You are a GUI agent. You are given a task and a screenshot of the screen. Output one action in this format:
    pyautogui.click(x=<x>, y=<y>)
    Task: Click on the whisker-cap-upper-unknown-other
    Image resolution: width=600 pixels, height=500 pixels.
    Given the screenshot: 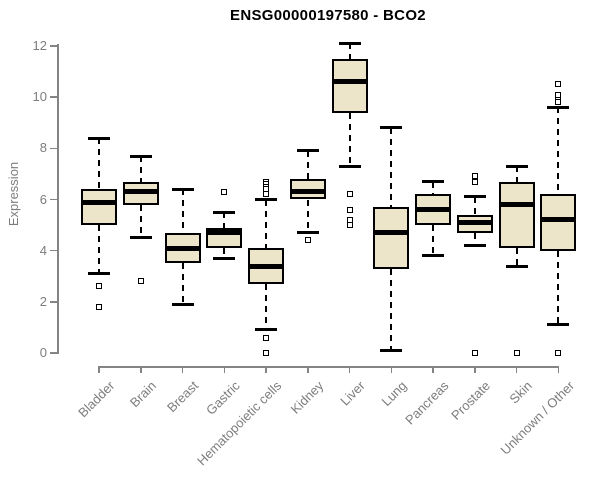 What is the action you would take?
    pyautogui.click(x=558, y=107)
    